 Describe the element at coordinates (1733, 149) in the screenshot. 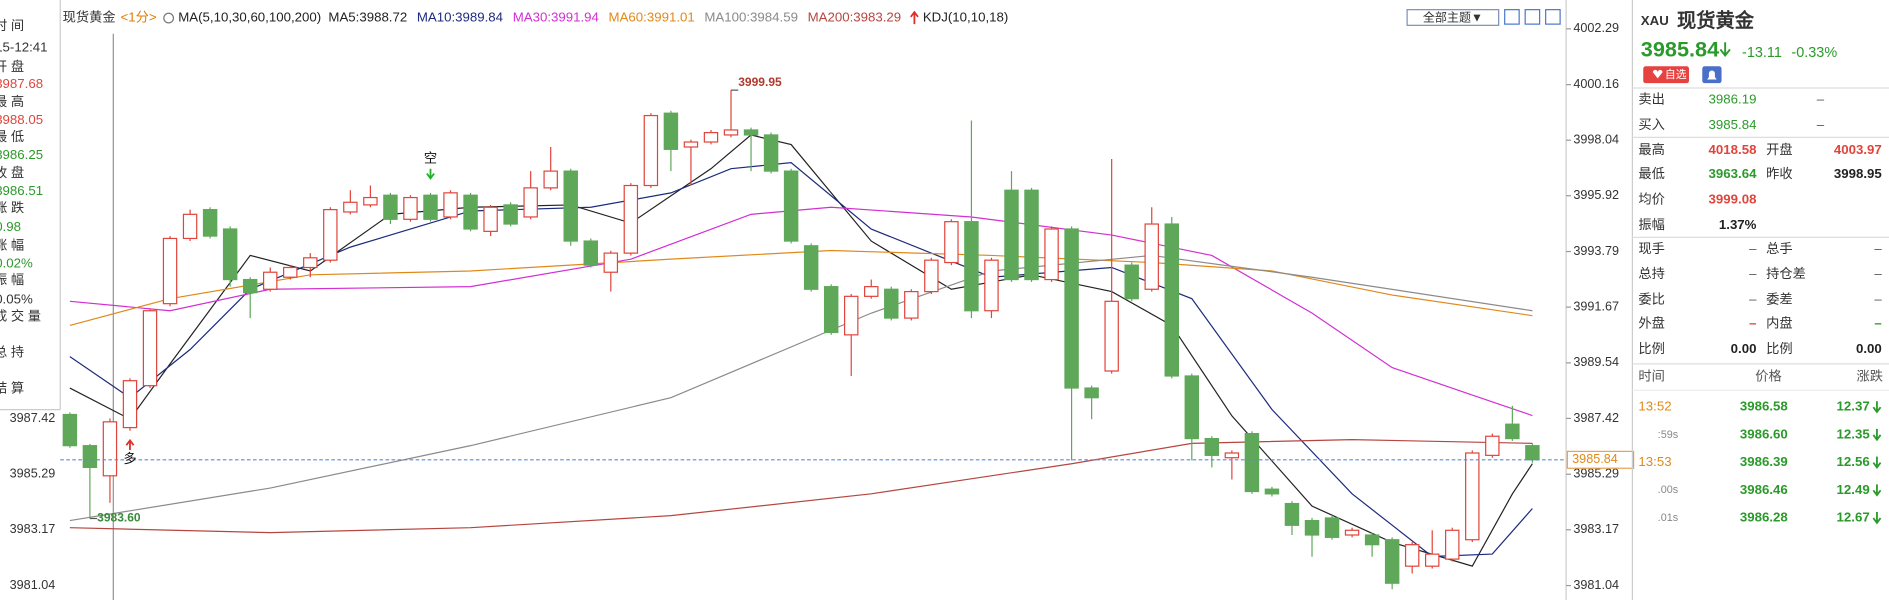

I see `quote-value: 4018.58` at that location.